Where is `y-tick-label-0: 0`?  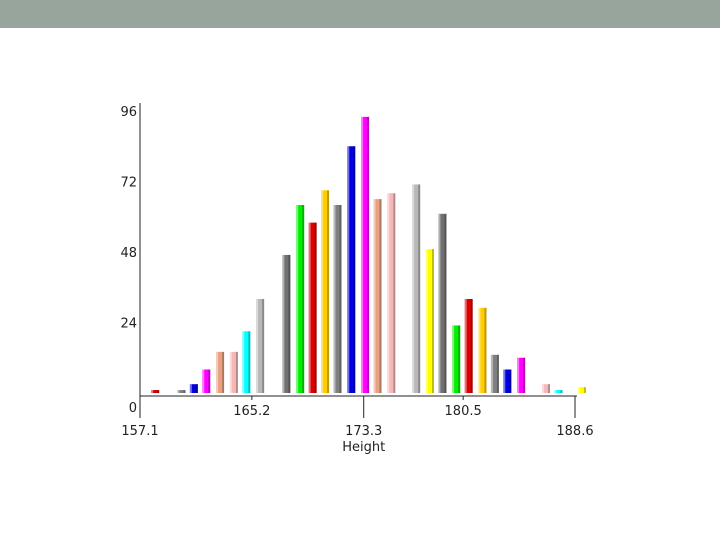 y-tick-label-0: 0 is located at coordinates (133, 408).